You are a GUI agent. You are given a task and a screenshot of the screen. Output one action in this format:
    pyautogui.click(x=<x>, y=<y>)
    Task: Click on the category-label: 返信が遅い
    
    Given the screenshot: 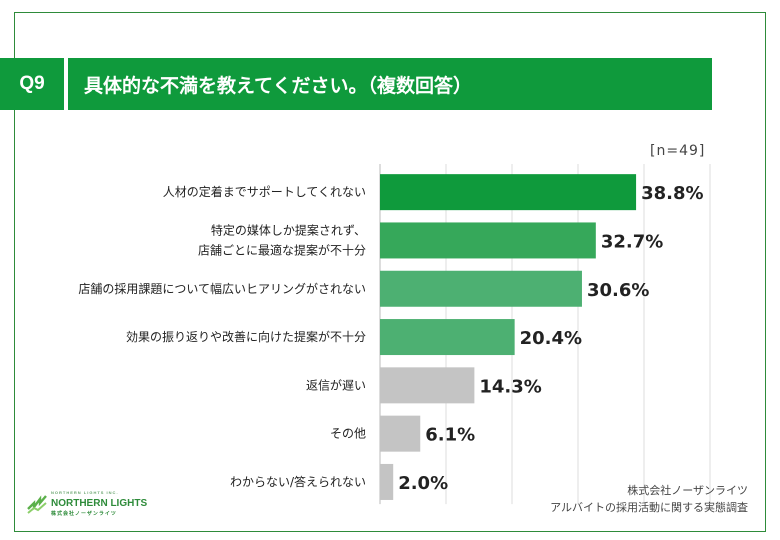 What is the action you would take?
    pyautogui.click(x=336, y=384)
    